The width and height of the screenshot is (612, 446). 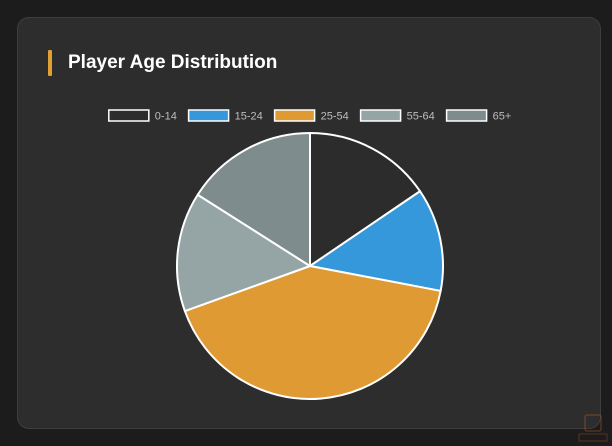 What do you see at coordinates (593, 428) in the screenshot?
I see `logo-watermark` at bounding box center [593, 428].